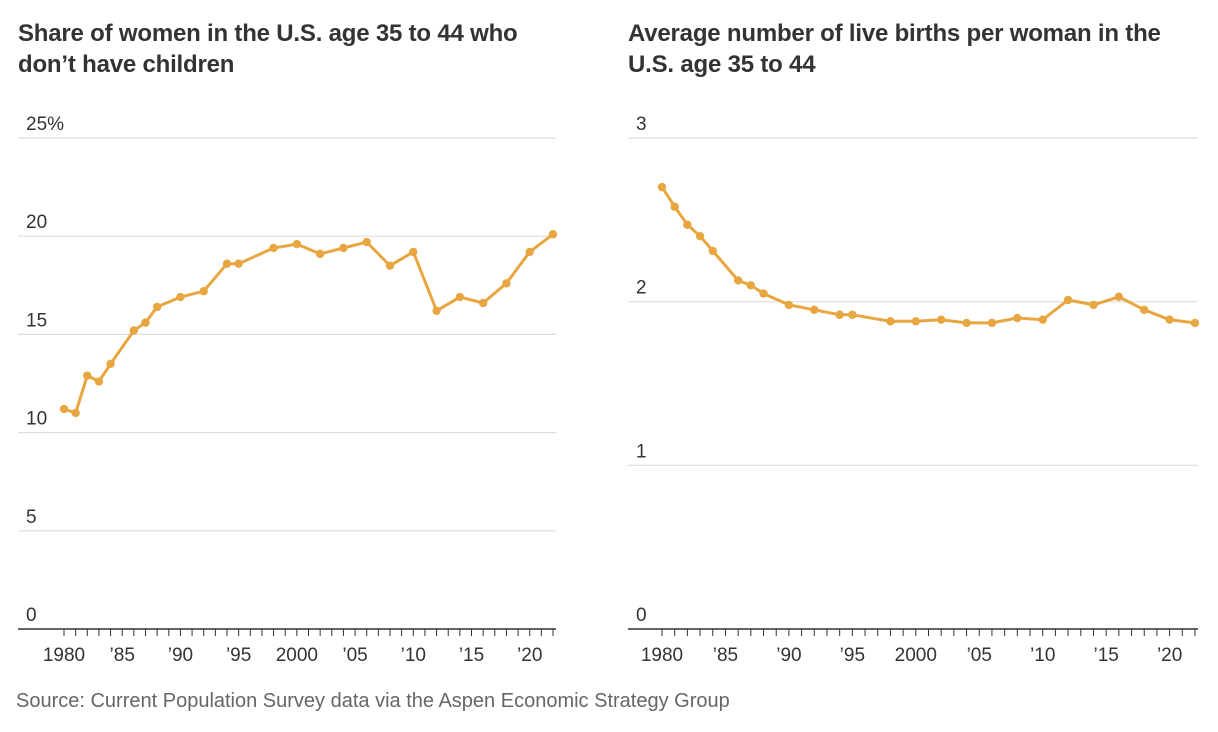 The image size is (1218, 732). What do you see at coordinates (36, 222) in the screenshot?
I see `y-tick-label: 20` at bounding box center [36, 222].